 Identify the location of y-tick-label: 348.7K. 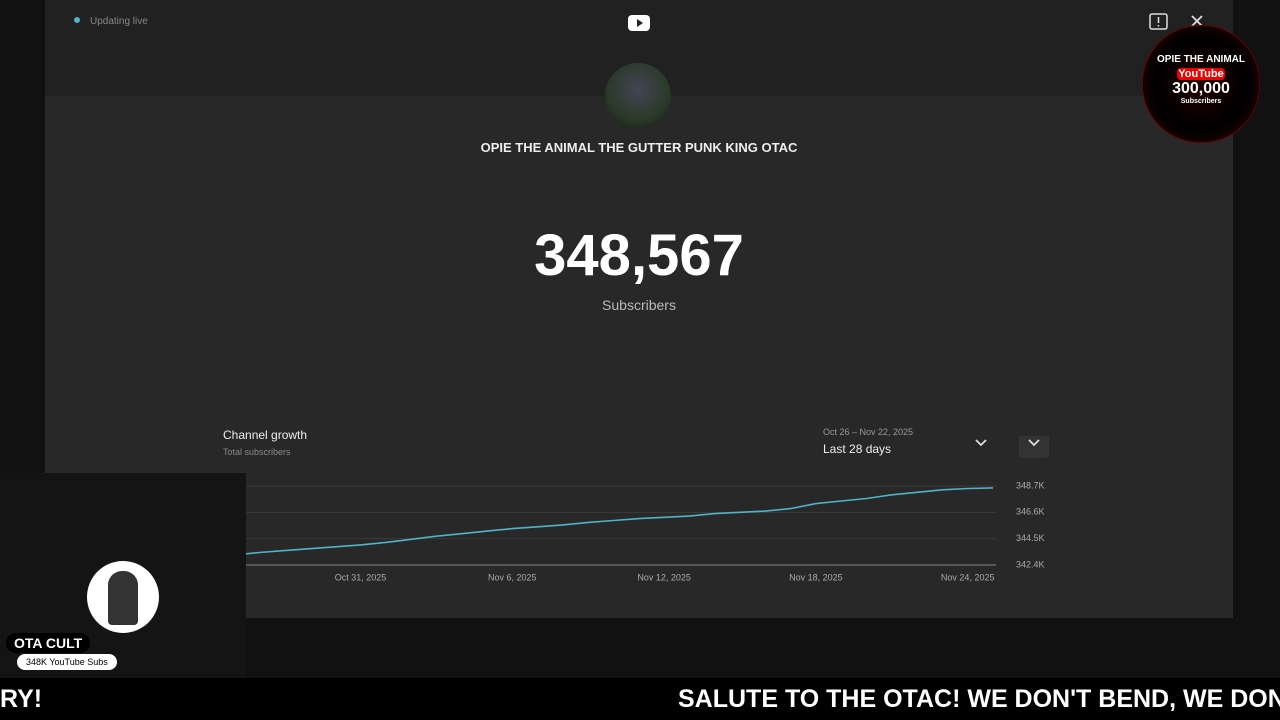
(1030, 485).